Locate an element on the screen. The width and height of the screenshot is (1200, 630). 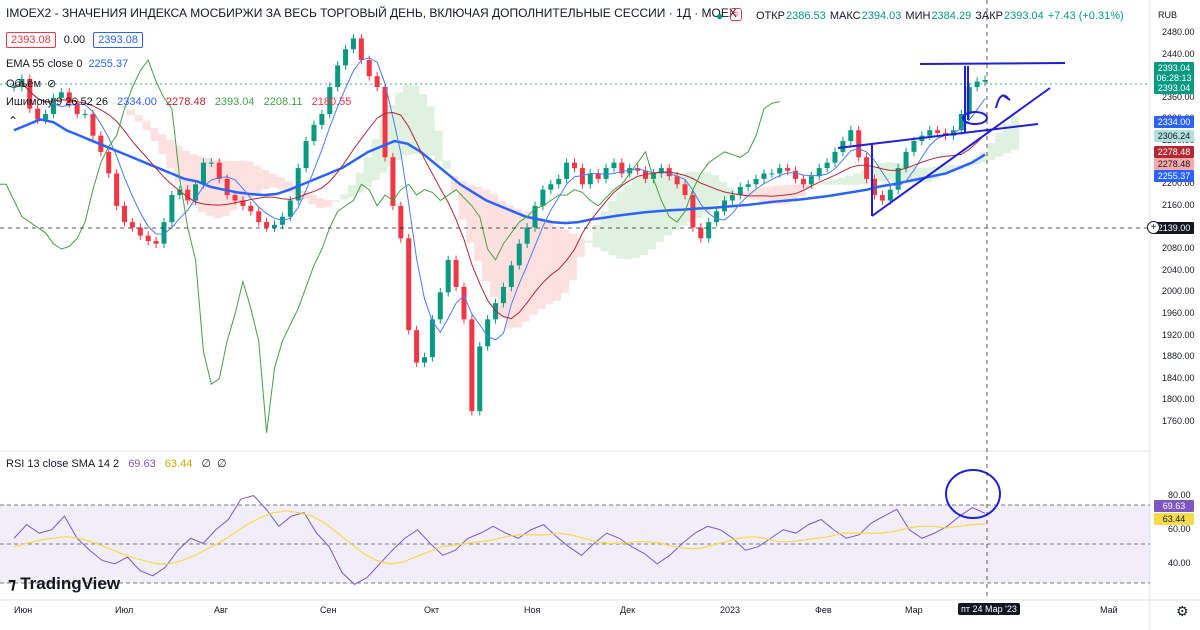
high-value: 2394.03 is located at coordinates (881, 16).